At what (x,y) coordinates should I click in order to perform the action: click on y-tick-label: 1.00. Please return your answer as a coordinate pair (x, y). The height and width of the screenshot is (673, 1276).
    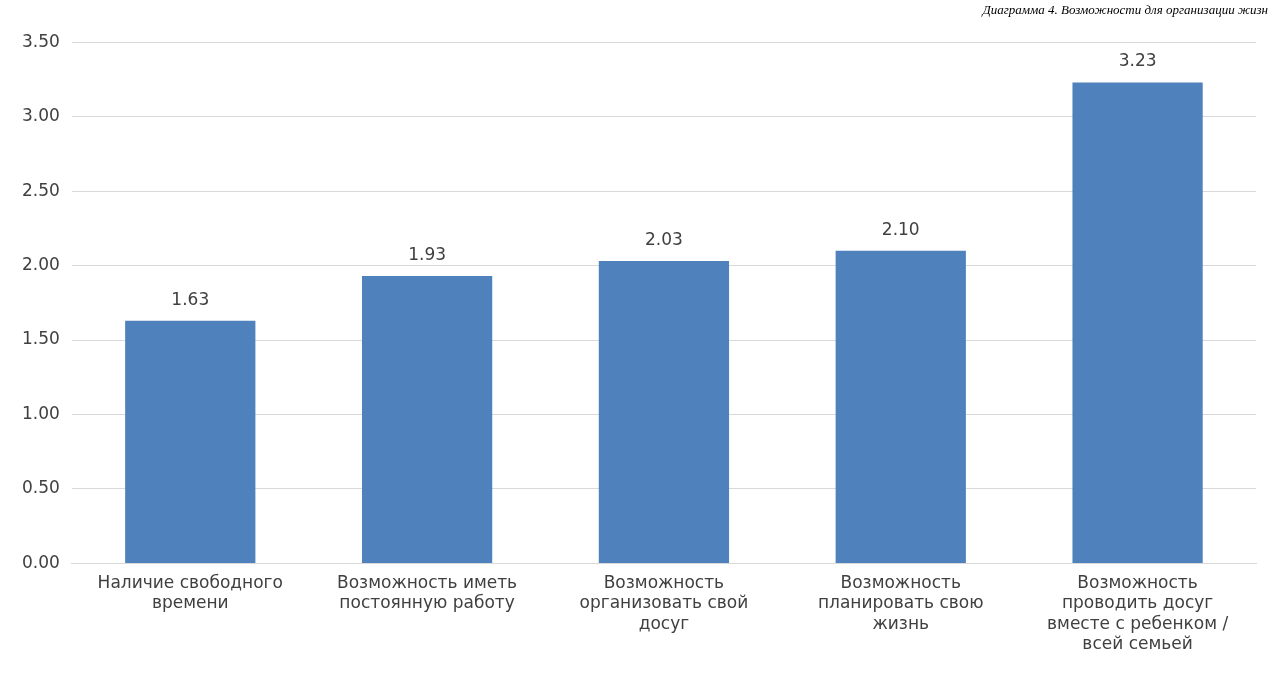
    Looking at the image, I should click on (40, 412).